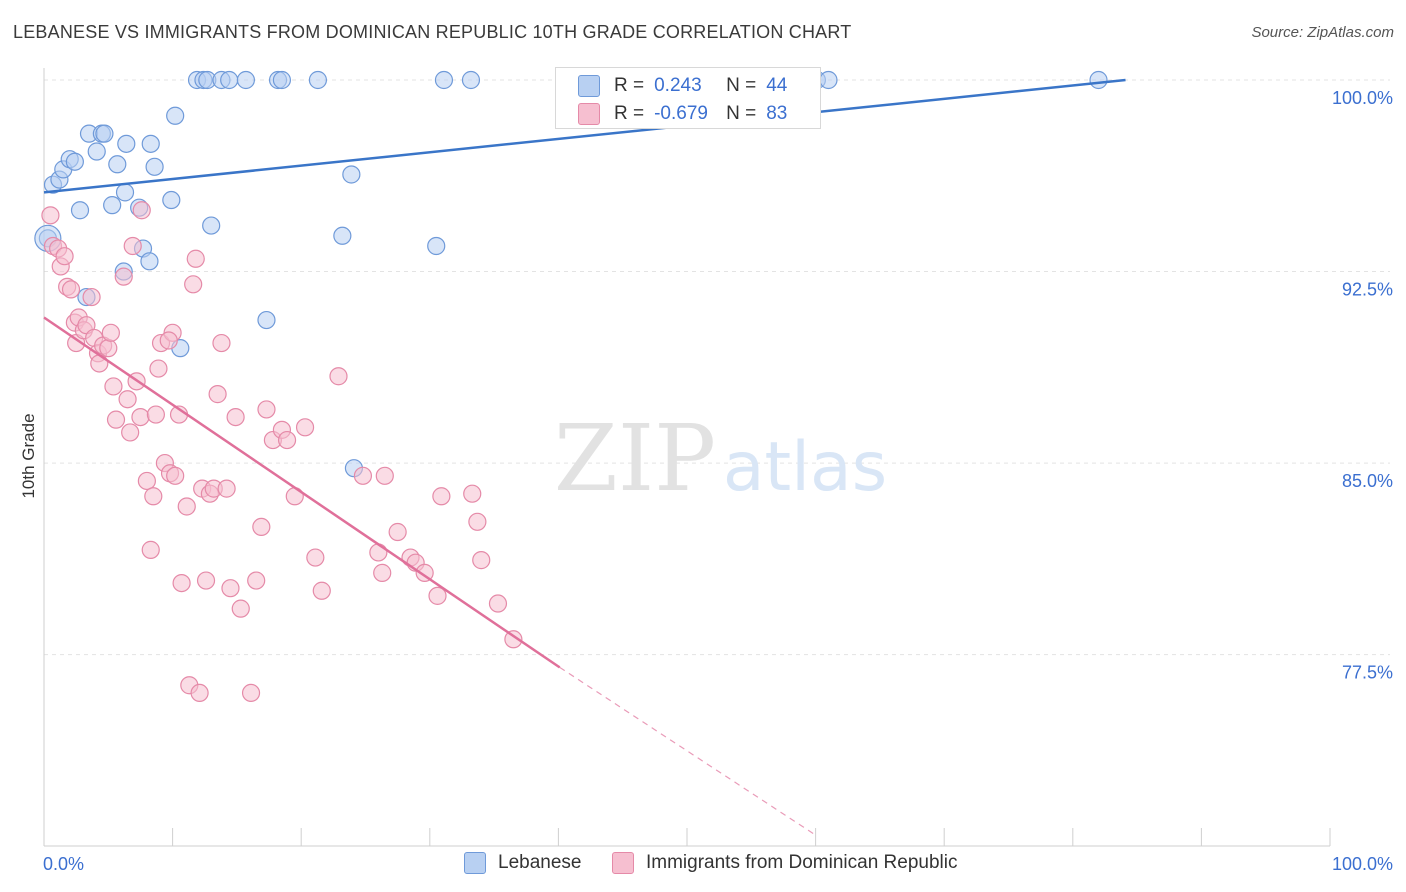  I want to click on source-label: Source: ZipAtlas.com, so click(1322, 32).